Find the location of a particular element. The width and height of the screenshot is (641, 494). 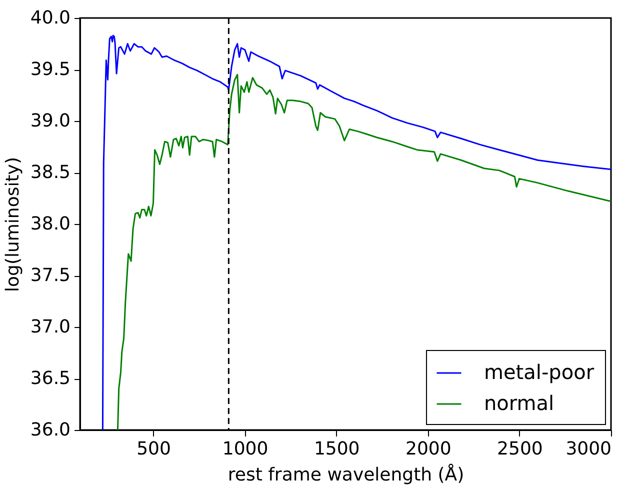

x-tick-label: 2000 is located at coordinates (428, 449).